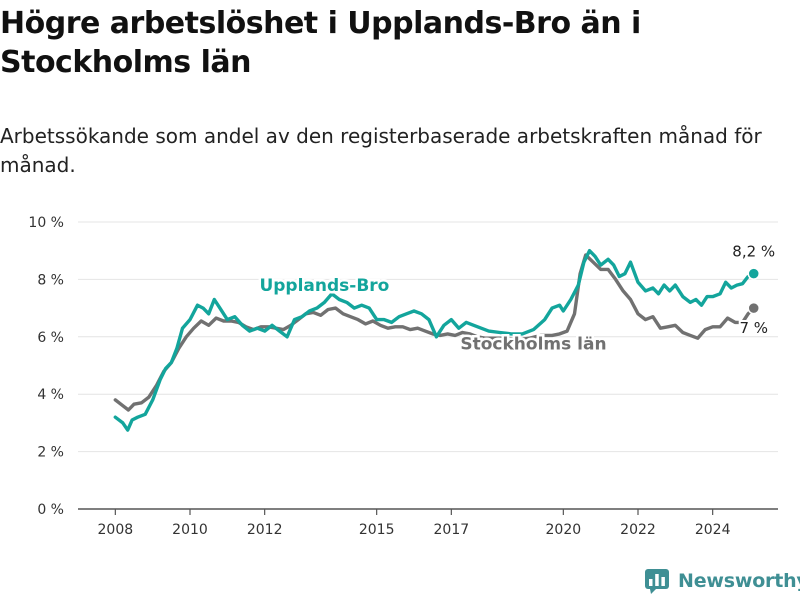 The image size is (800, 600). Describe the element at coordinates (428, 523) in the screenshot. I see `x-axis: 2008 2010 2012 2015 2017 2020 2022 2024` at that location.